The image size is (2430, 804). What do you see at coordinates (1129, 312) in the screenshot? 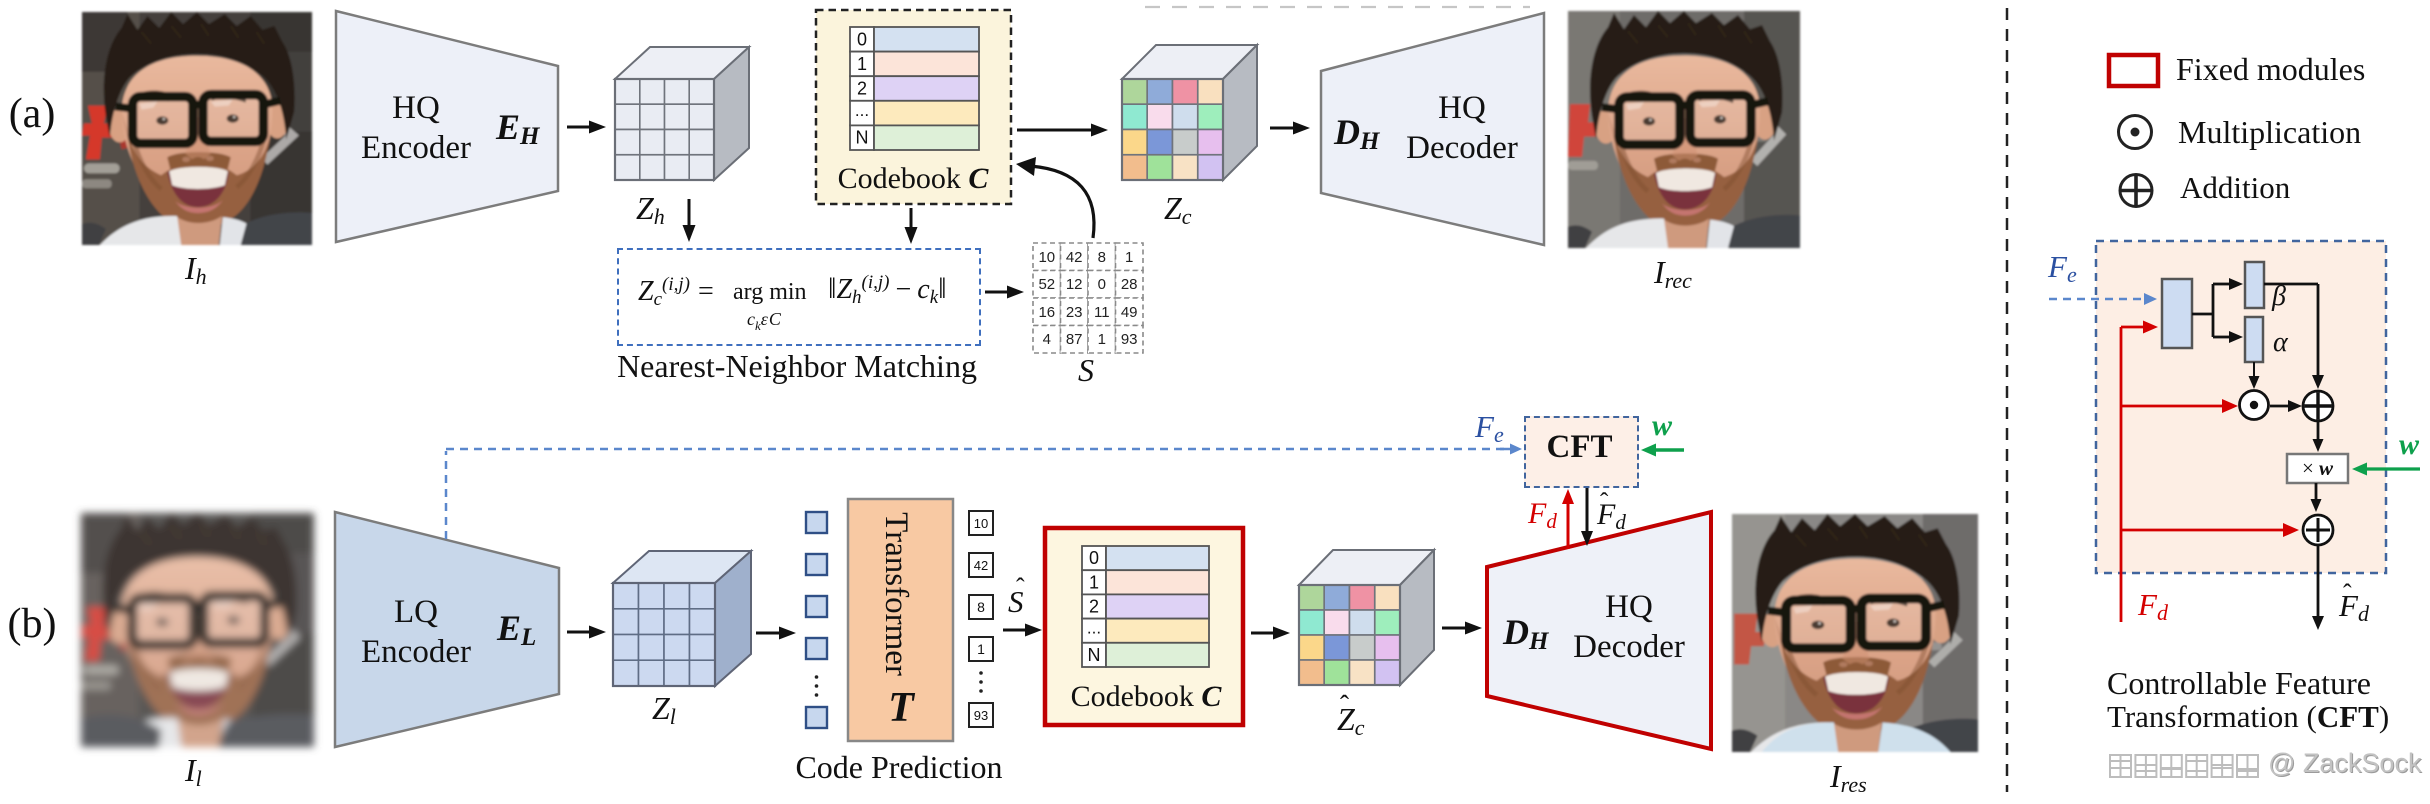
I see `svg-text: 49` at bounding box center [1129, 312].